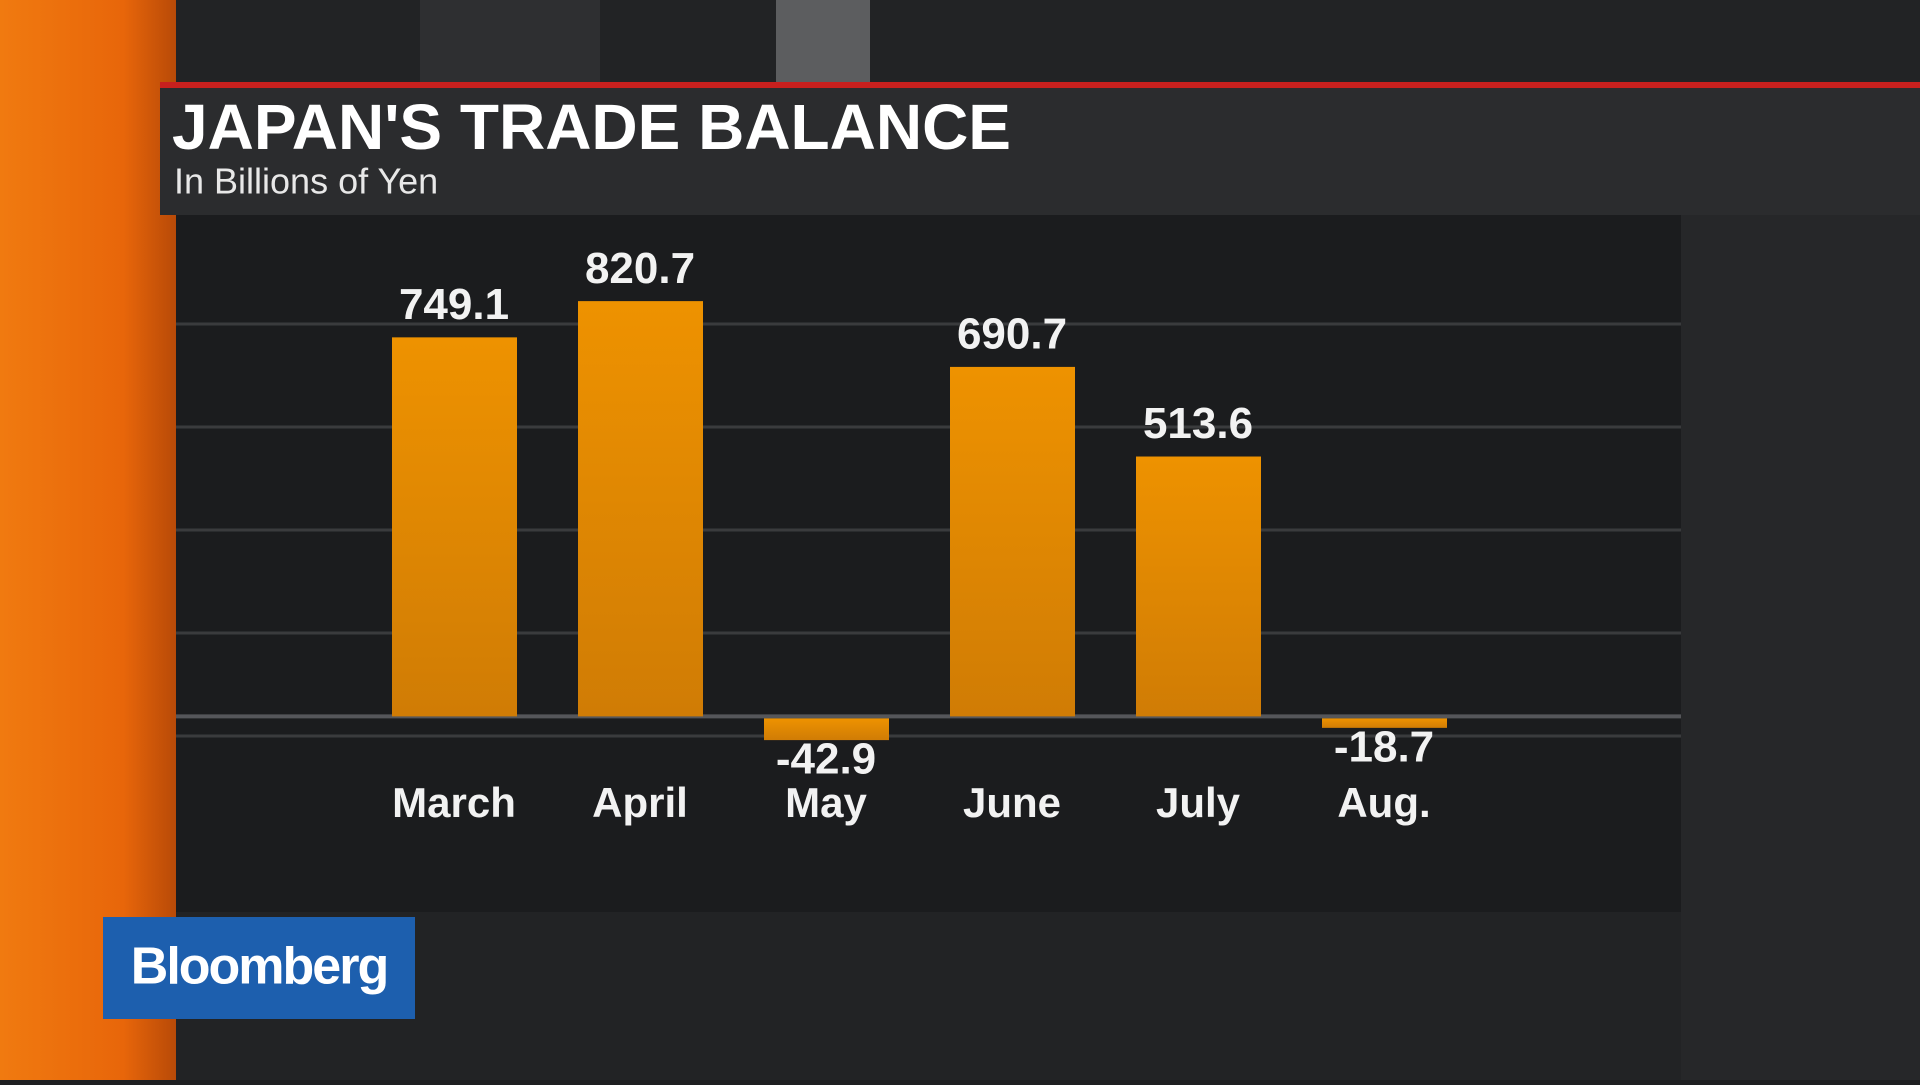 Image resolution: width=1920 pixels, height=1085 pixels. Describe the element at coordinates (640, 268) in the screenshot. I see `value-label: 820.7` at that location.